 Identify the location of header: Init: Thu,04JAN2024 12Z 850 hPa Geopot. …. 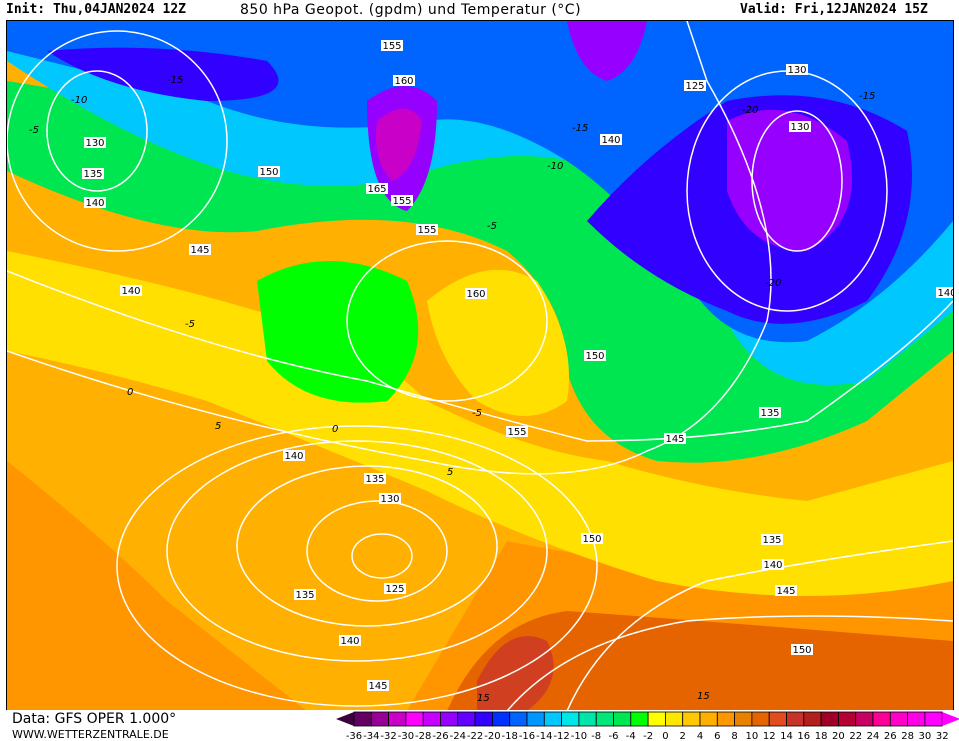
(479, 10).